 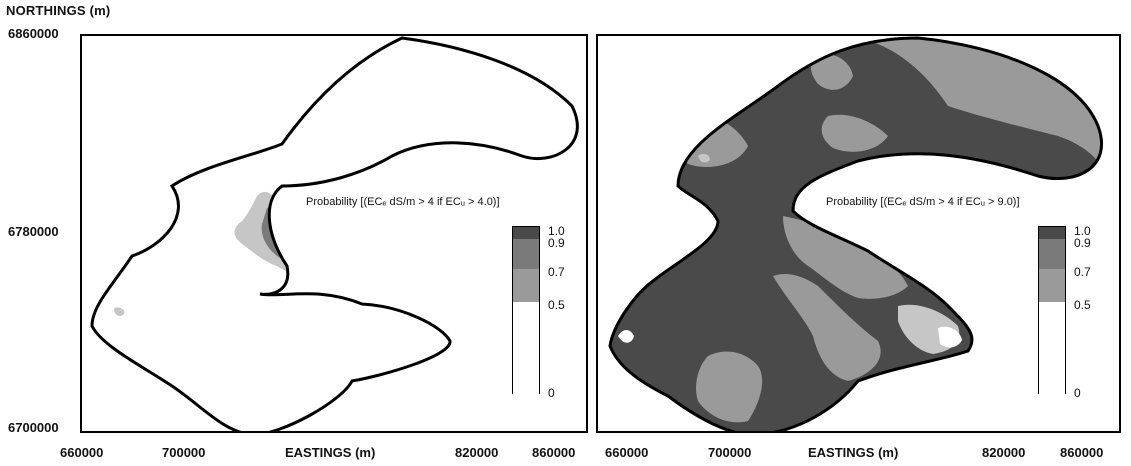 I want to click on y-tick-label: 6860000, so click(x=33, y=33).